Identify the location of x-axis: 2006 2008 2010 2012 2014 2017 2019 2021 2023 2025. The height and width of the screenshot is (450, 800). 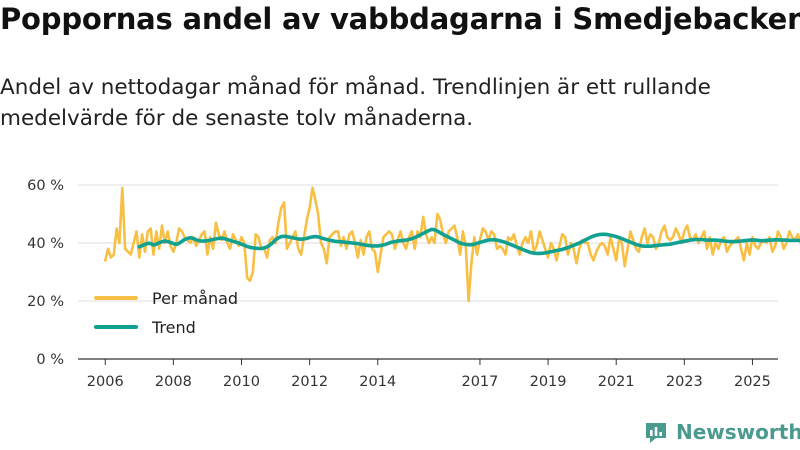
(429, 374).